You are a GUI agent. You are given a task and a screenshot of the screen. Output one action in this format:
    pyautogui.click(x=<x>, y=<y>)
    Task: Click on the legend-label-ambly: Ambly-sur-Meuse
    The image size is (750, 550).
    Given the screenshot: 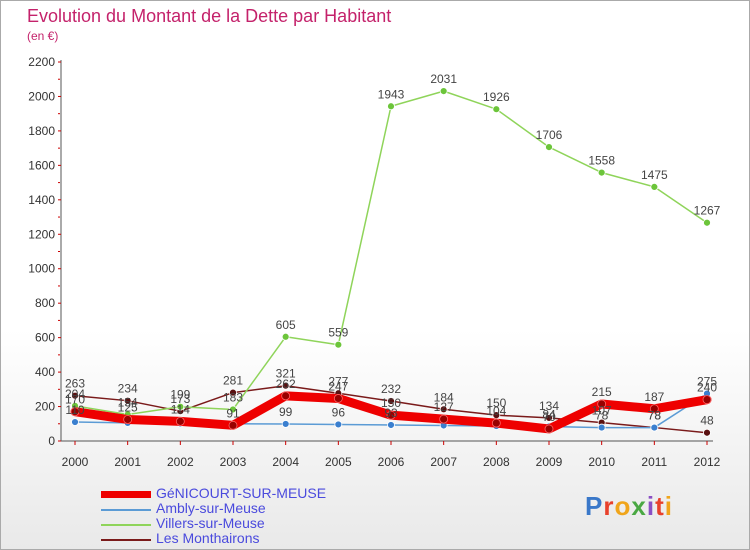 What is the action you would take?
    pyautogui.click(x=211, y=508)
    